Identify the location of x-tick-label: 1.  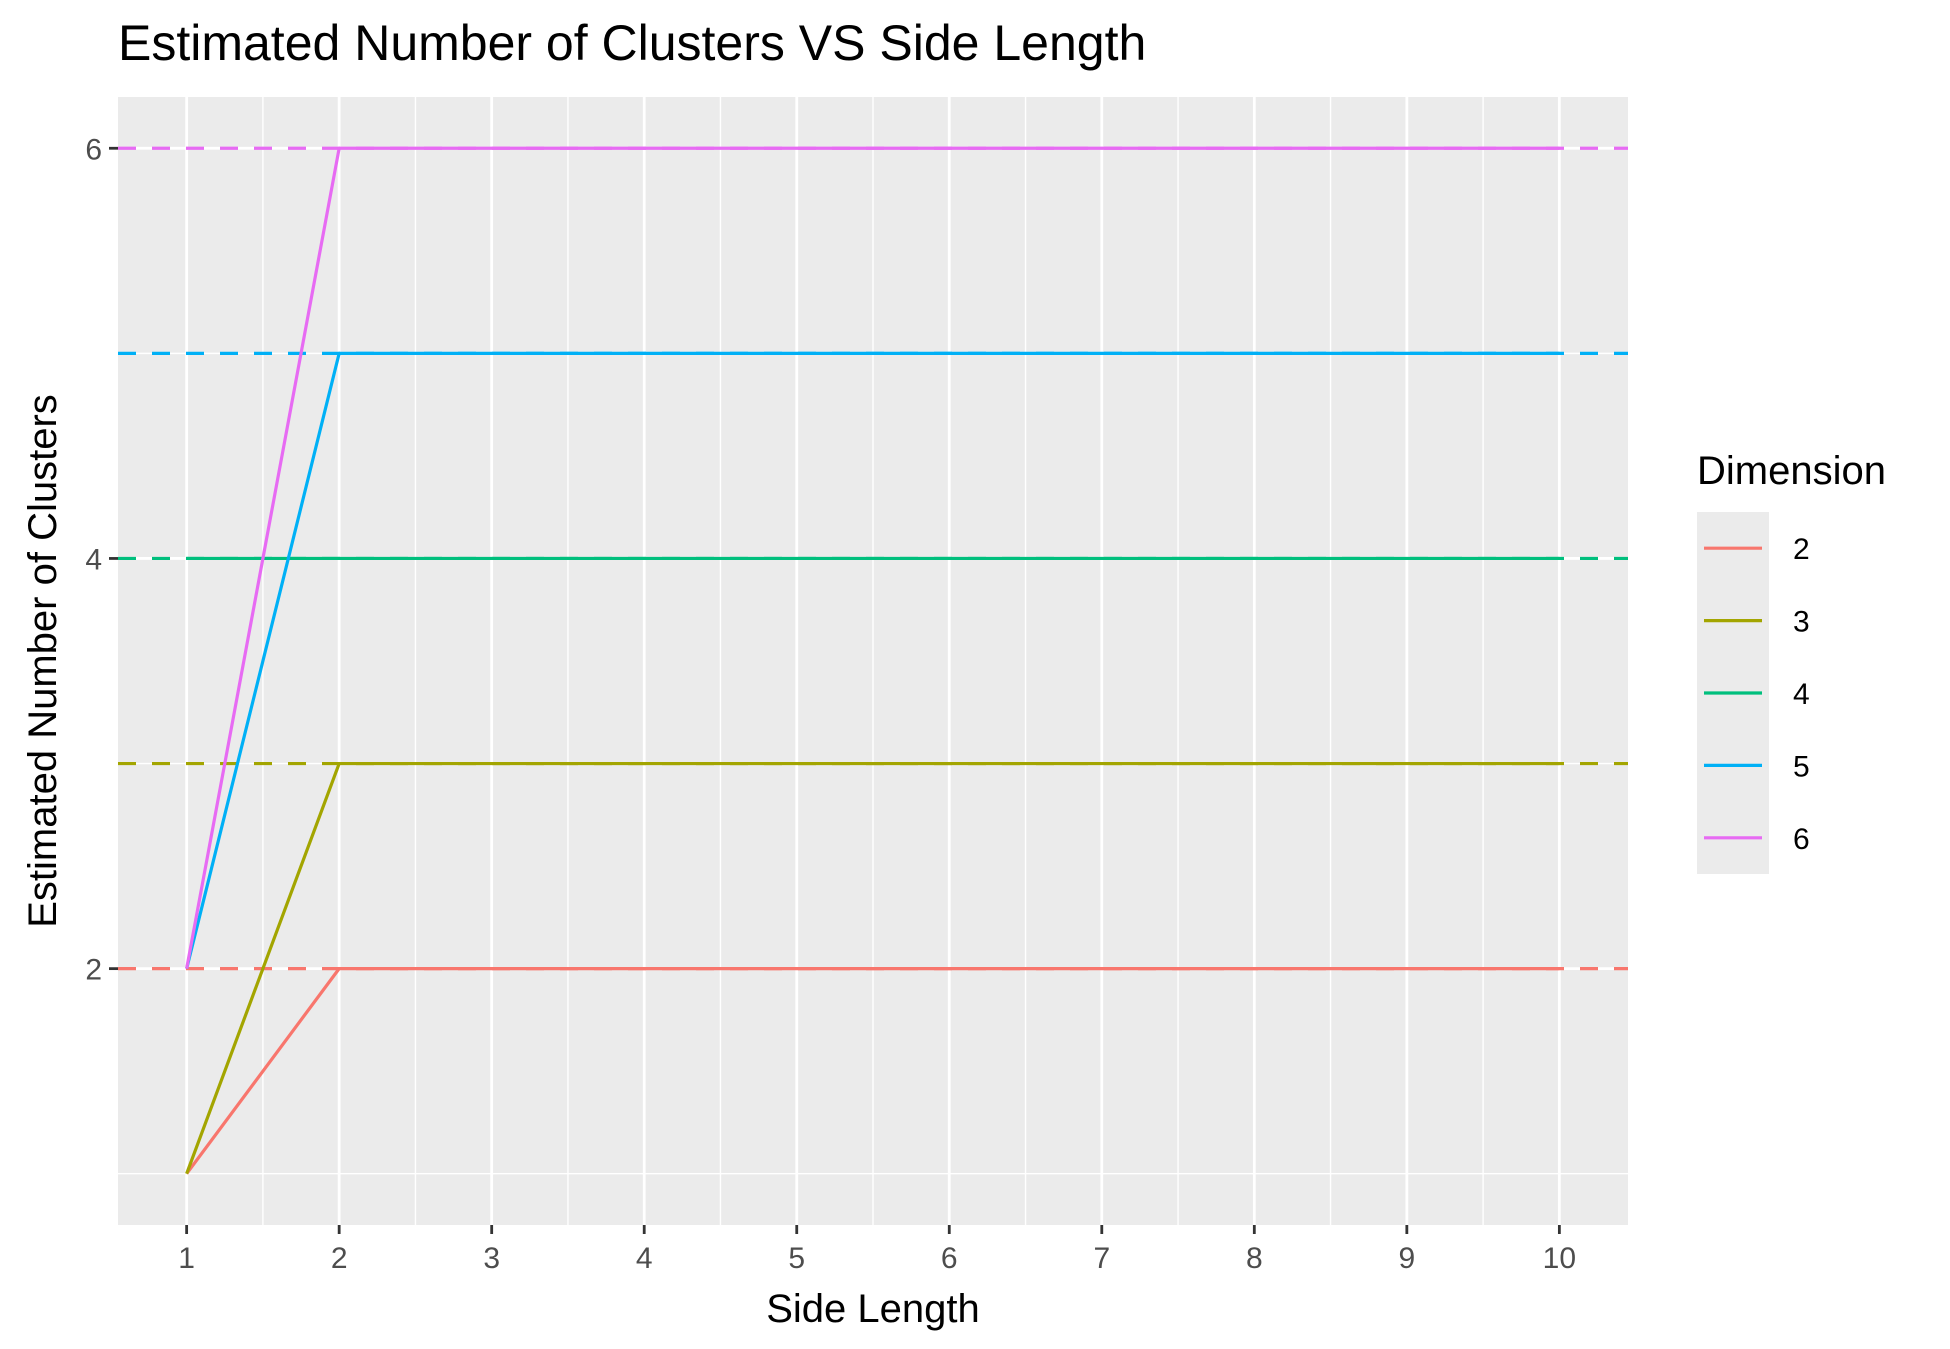
(186, 1258).